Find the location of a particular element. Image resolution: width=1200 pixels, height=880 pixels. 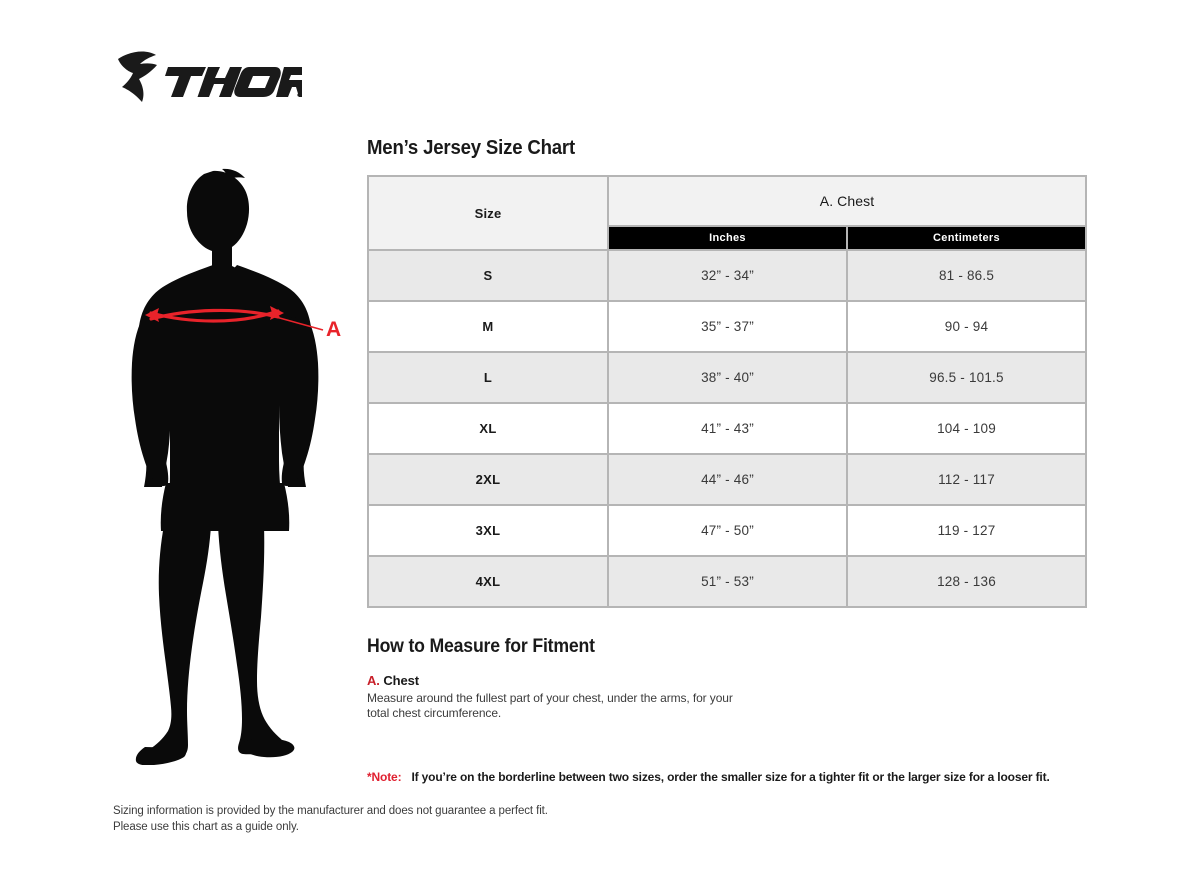

arrow-heads is located at coordinates (214, 314).